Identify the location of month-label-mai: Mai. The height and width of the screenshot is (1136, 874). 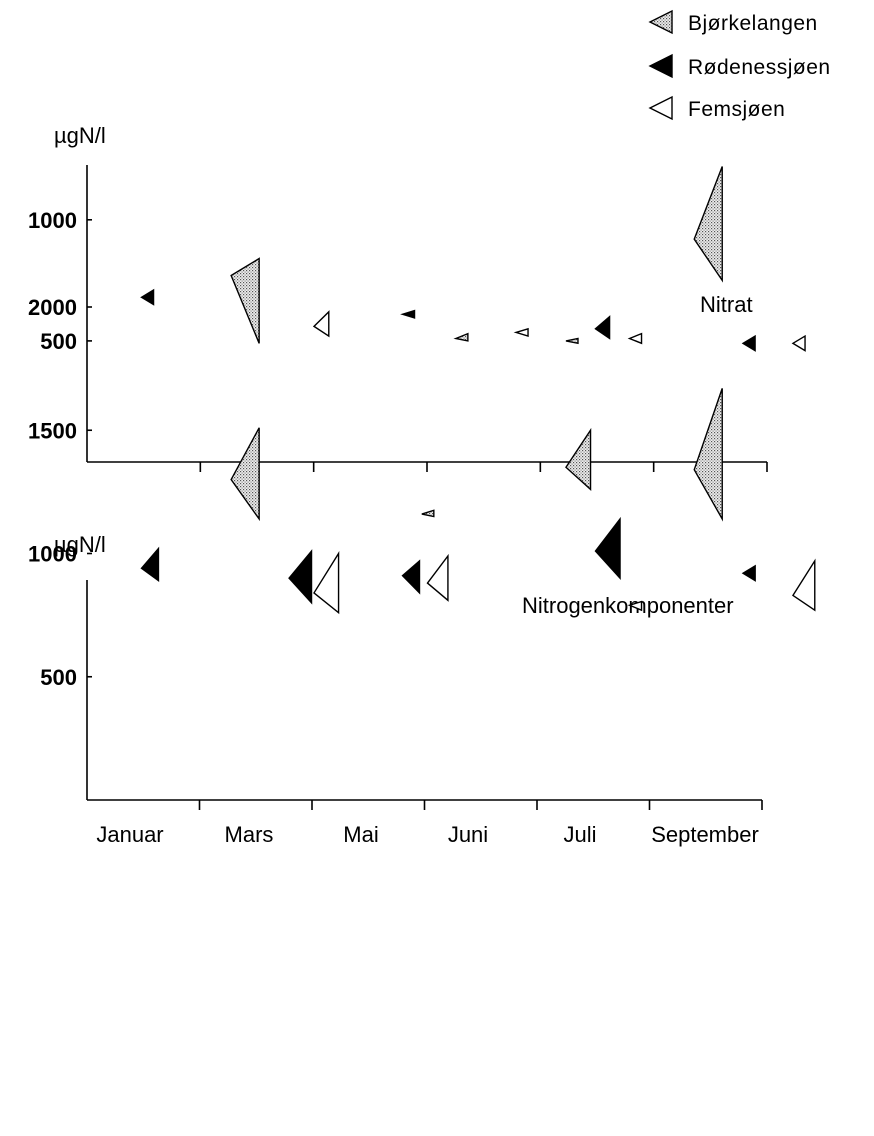
(360, 834).